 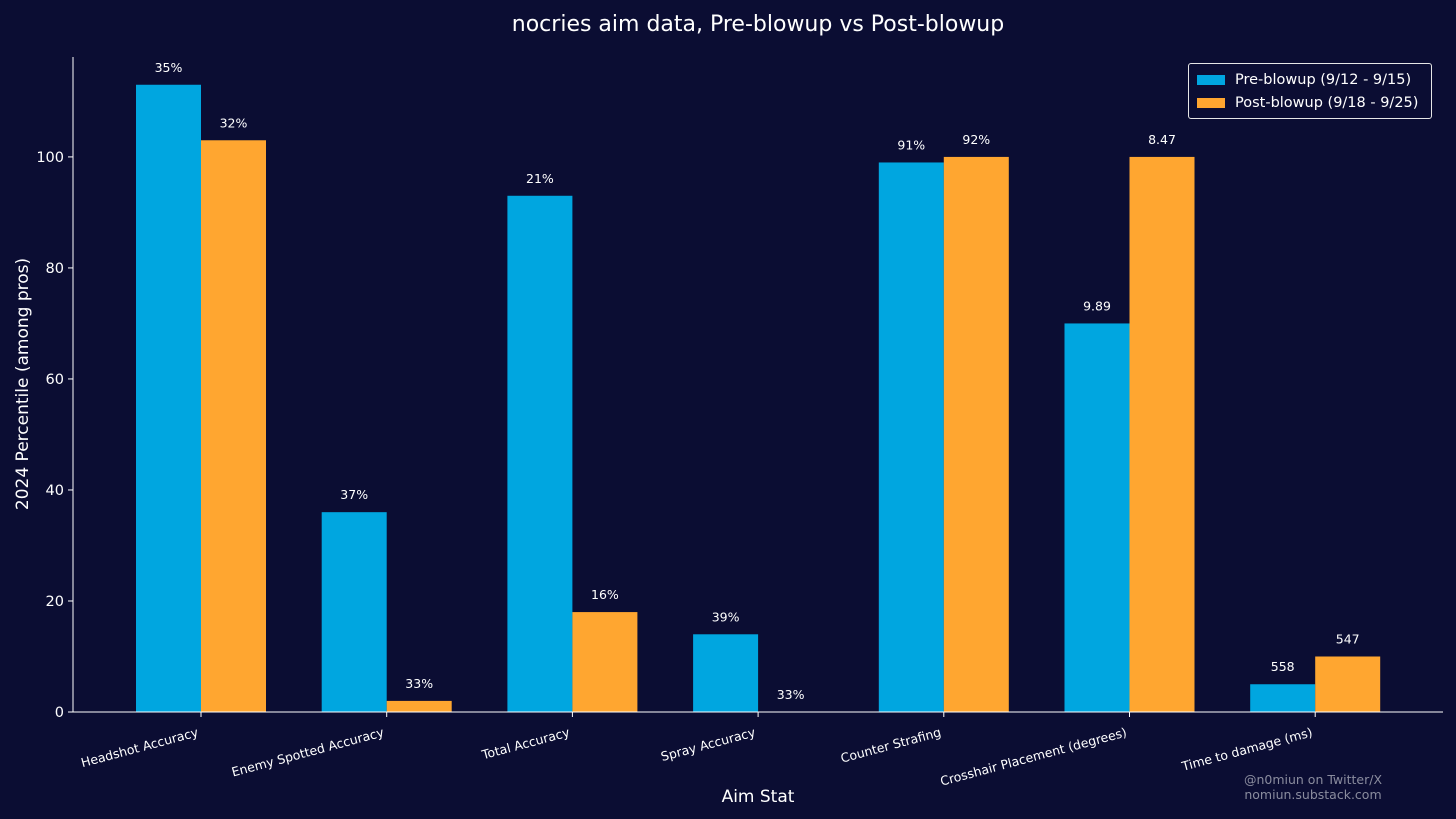 What do you see at coordinates (1323, 79) in the screenshot?
I see `legend-label-pre: Pre-blowup (9/12 - 9/15)` at bounding box center [1323, 79].